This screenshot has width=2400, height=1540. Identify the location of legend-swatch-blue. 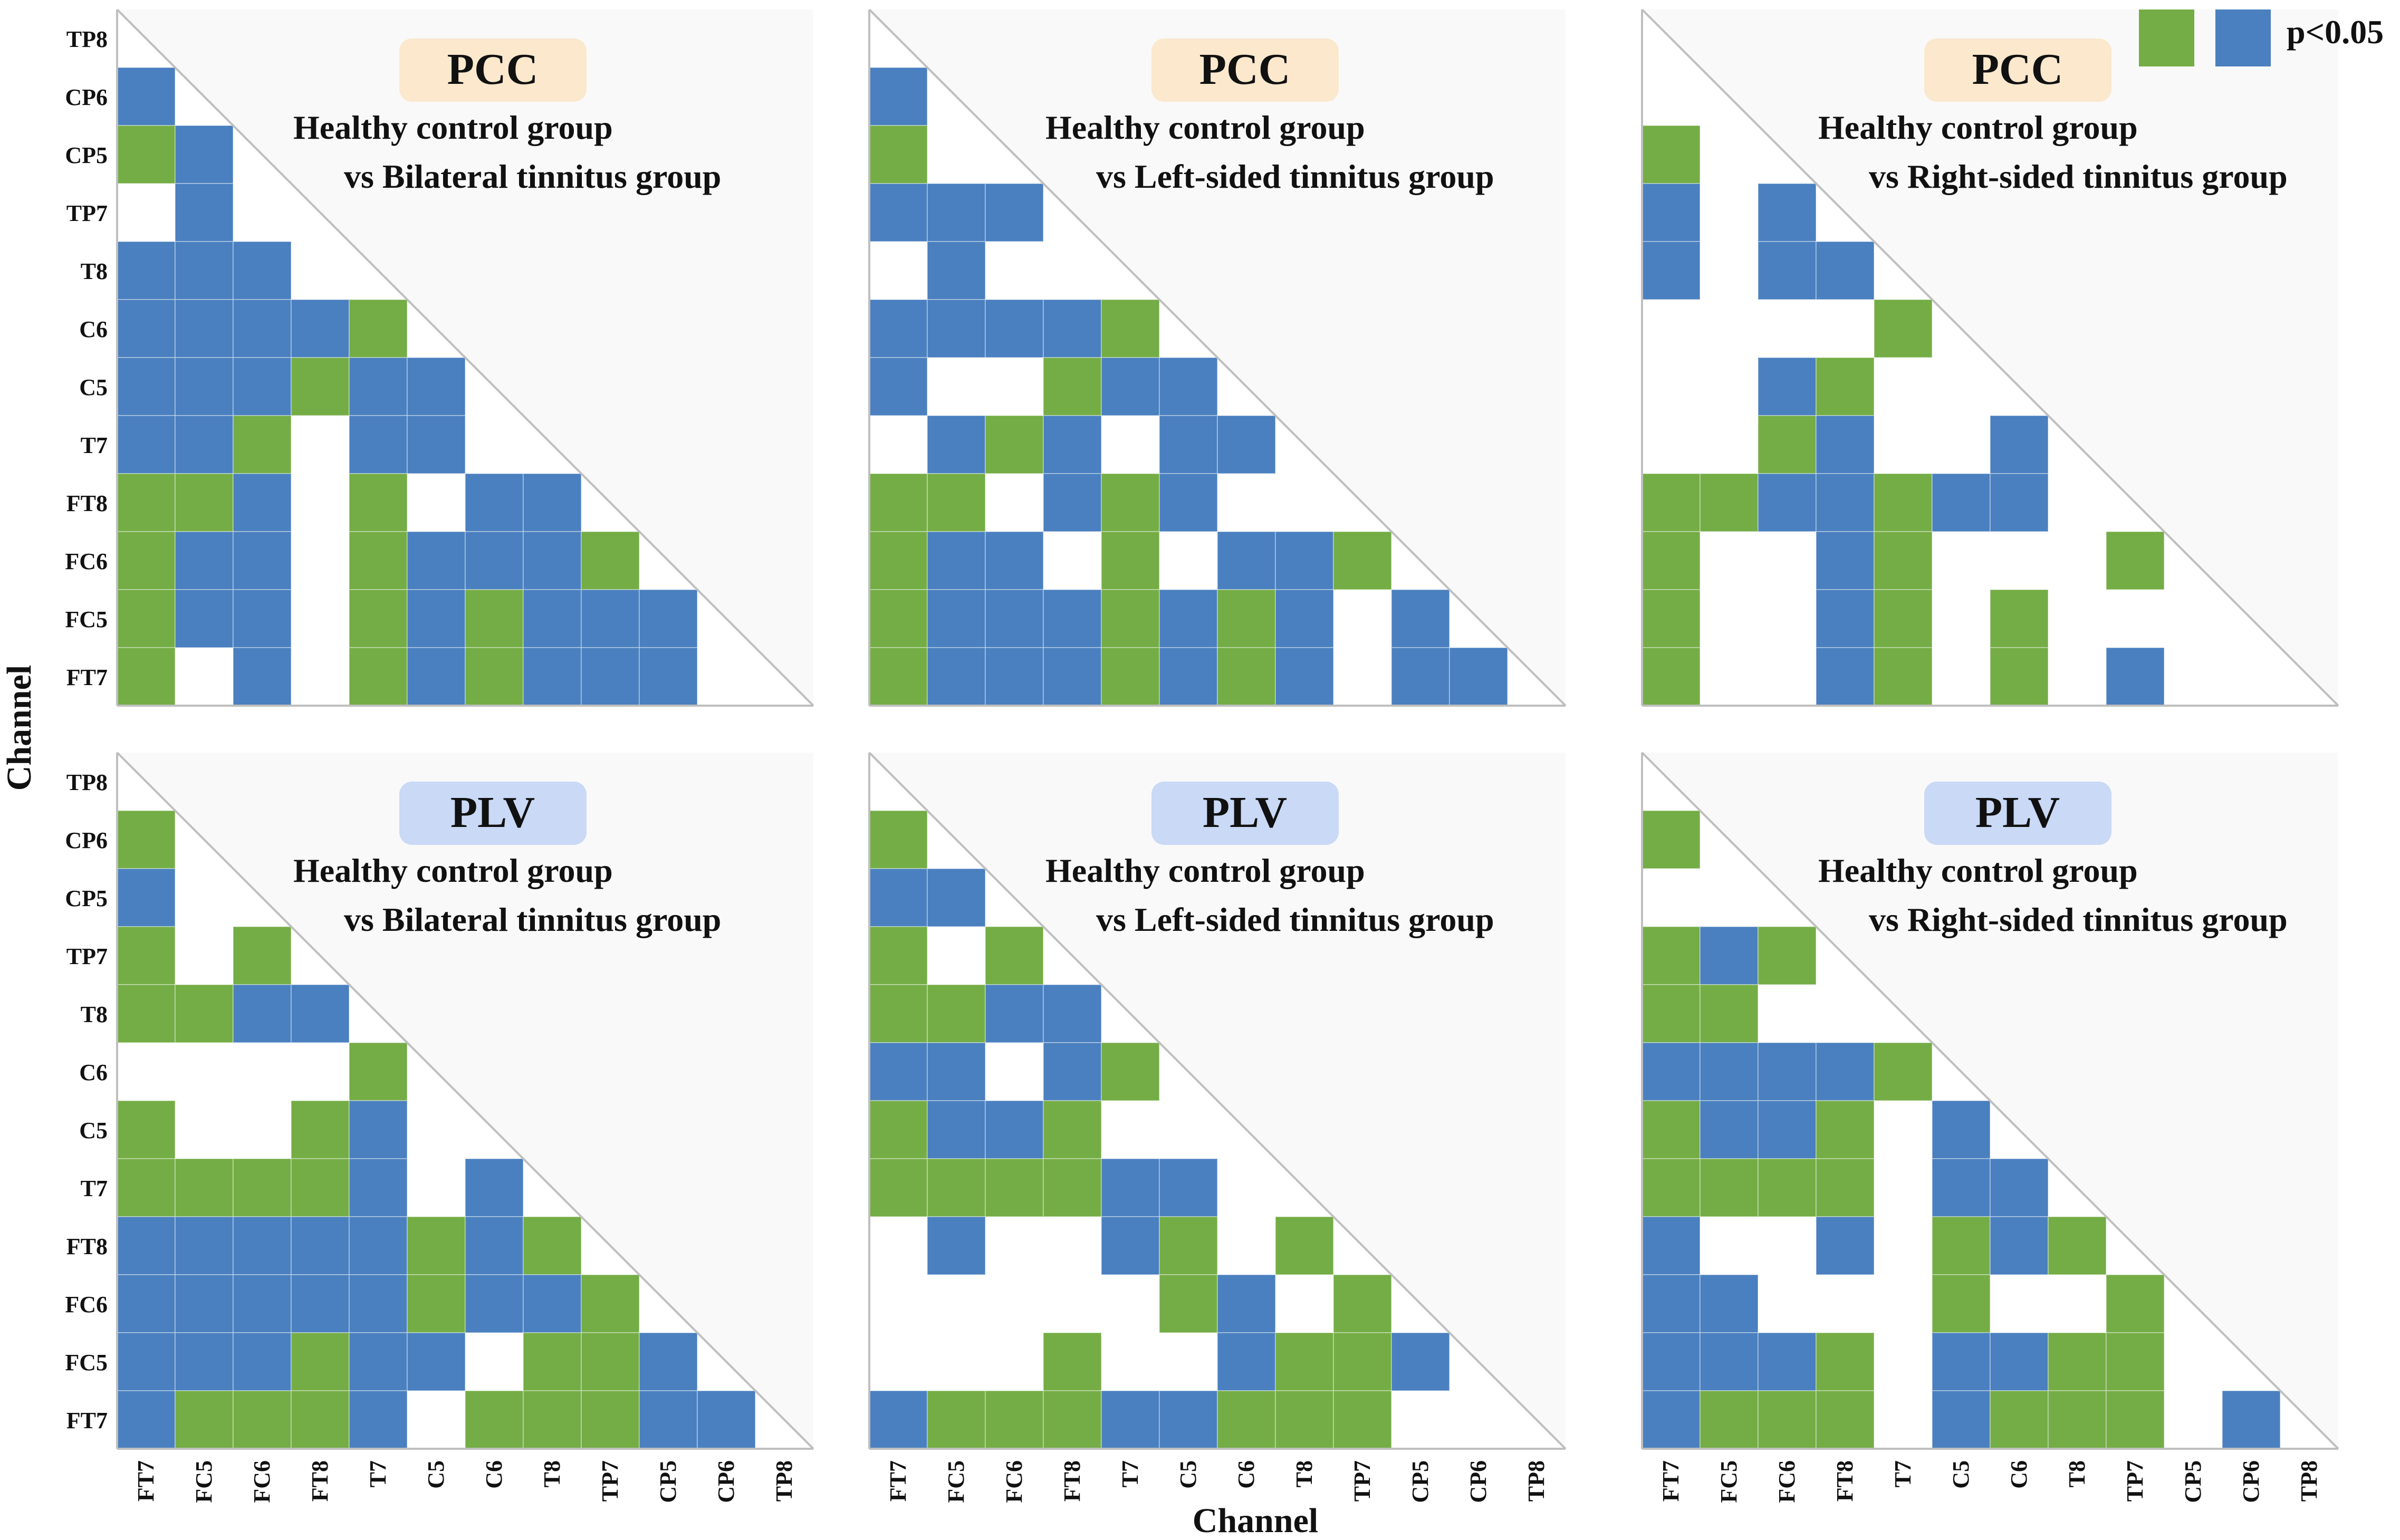
(2243, 37).